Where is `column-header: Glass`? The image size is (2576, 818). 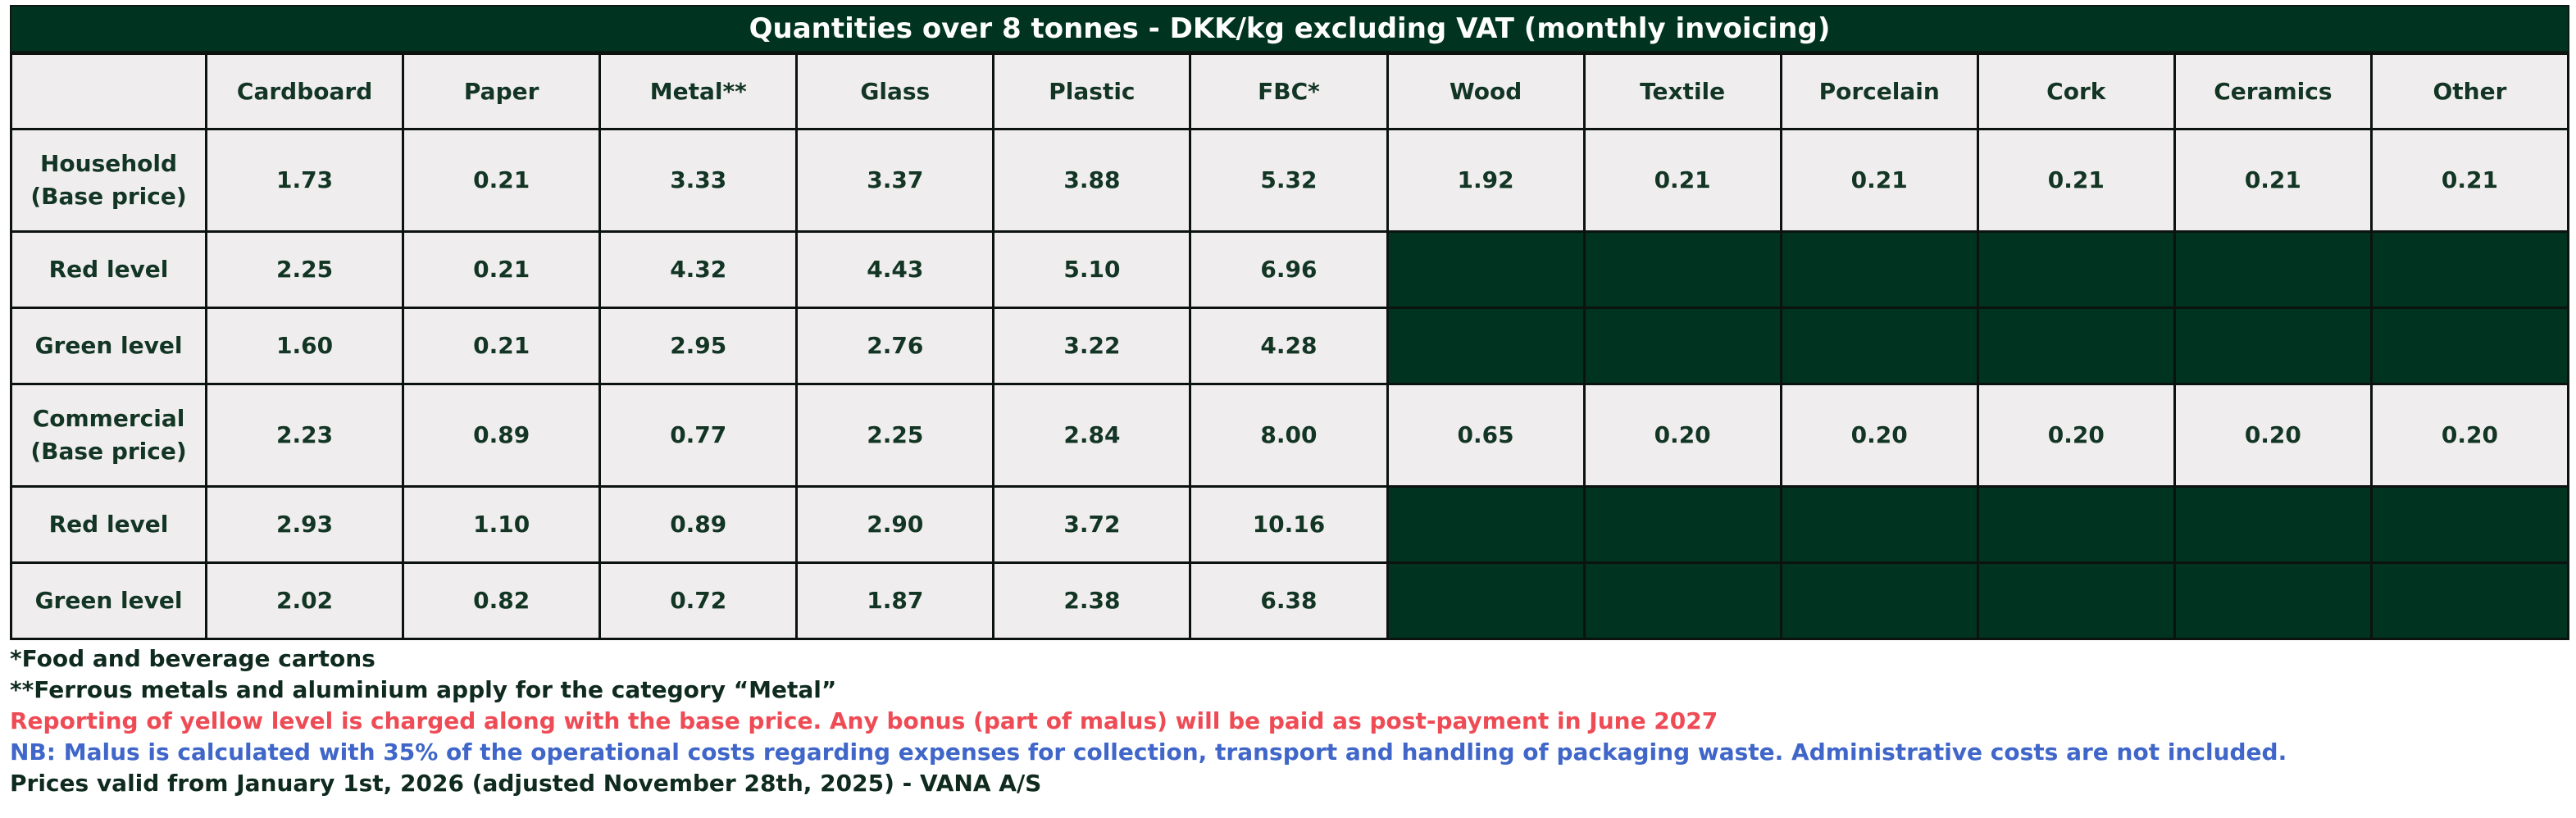 column-header: Glass is located at coordinates (895, 91).